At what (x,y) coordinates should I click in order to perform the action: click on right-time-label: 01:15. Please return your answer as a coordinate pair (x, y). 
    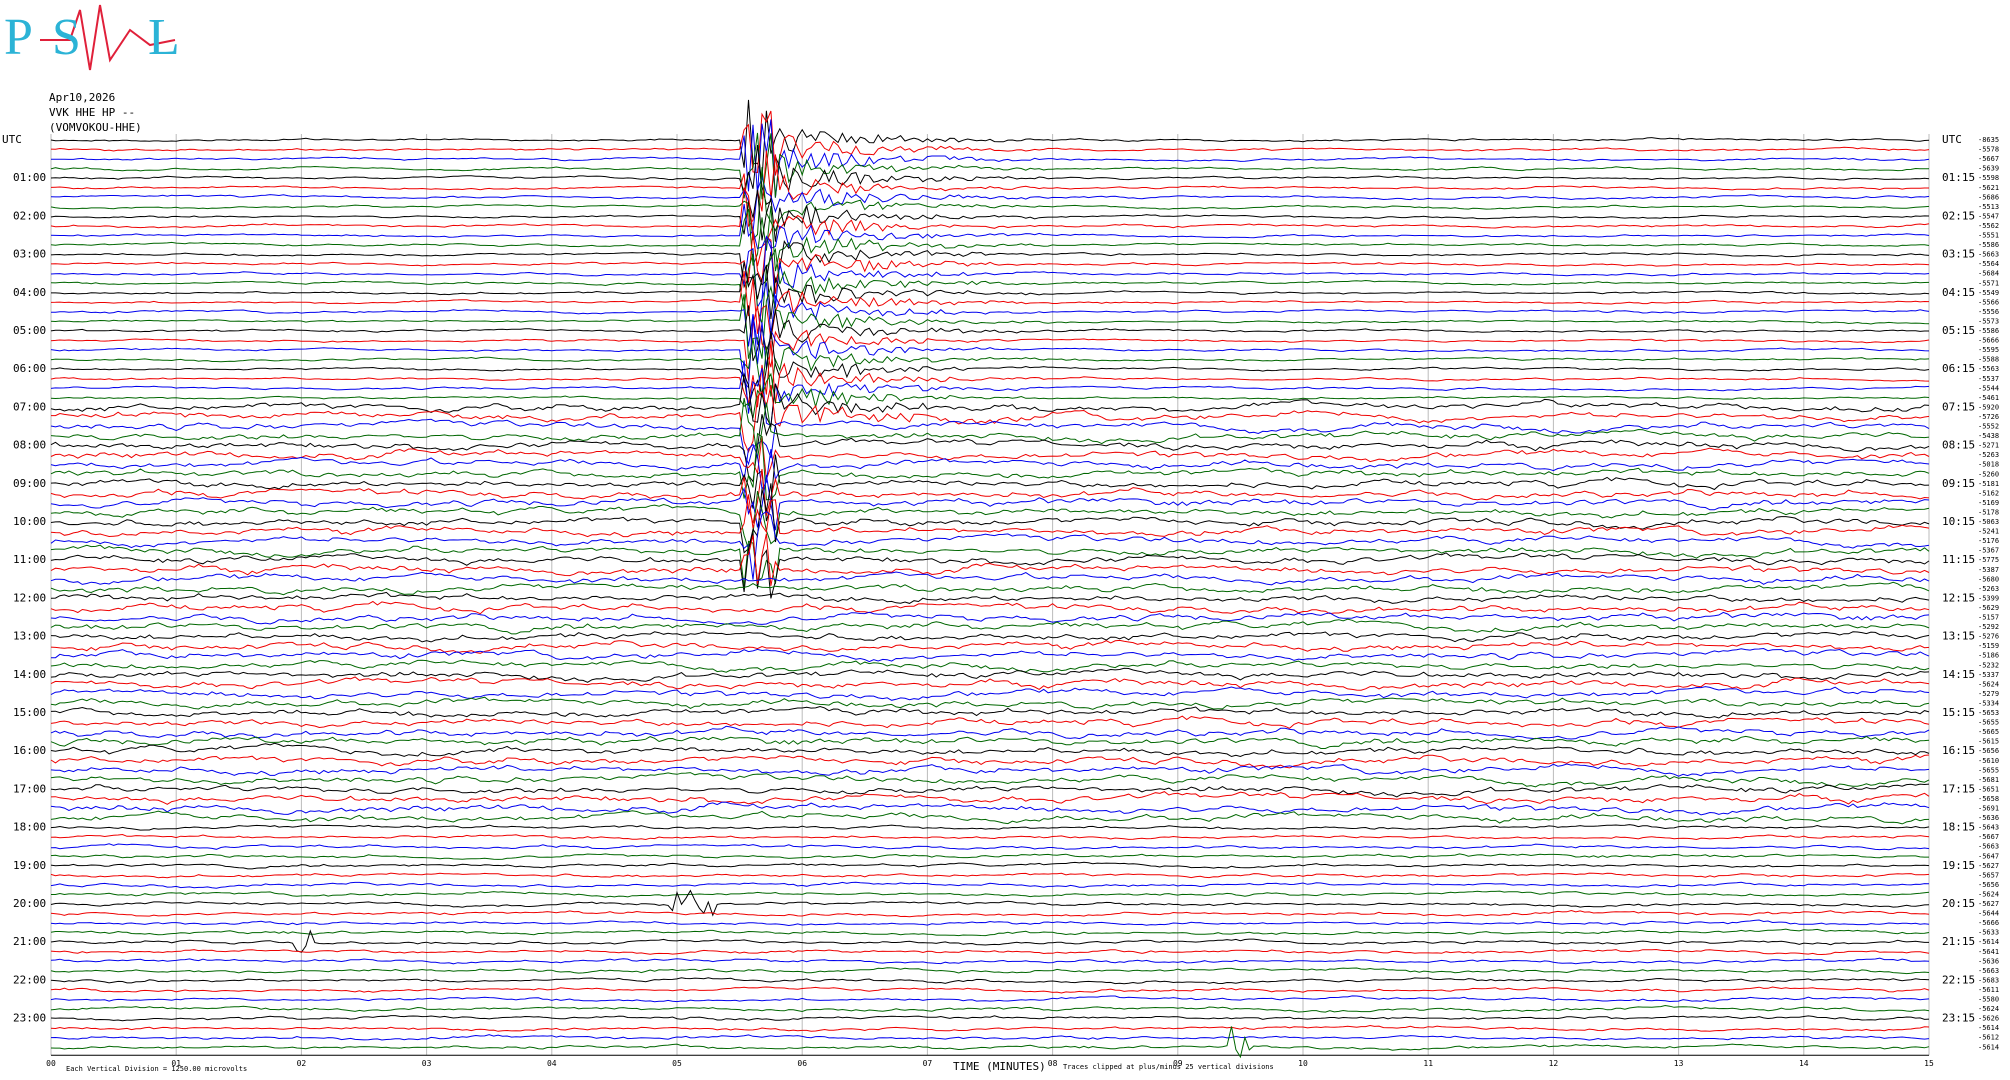
    Looking at the image, I should click on (1958, 177).